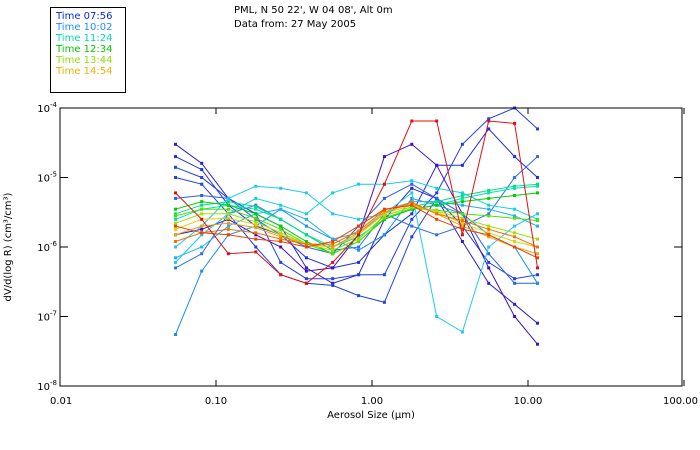 Image resolution: width=700 pixels, height=450 pixels. Describe the element at coordinates (84, 71) in the screenshot. I see `legend-entry: Time 14:54` at that location.